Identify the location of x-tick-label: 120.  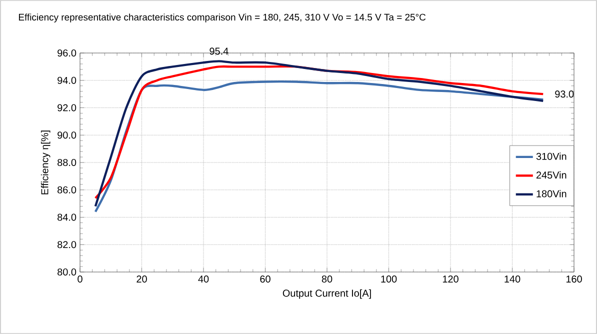
(450, 279).